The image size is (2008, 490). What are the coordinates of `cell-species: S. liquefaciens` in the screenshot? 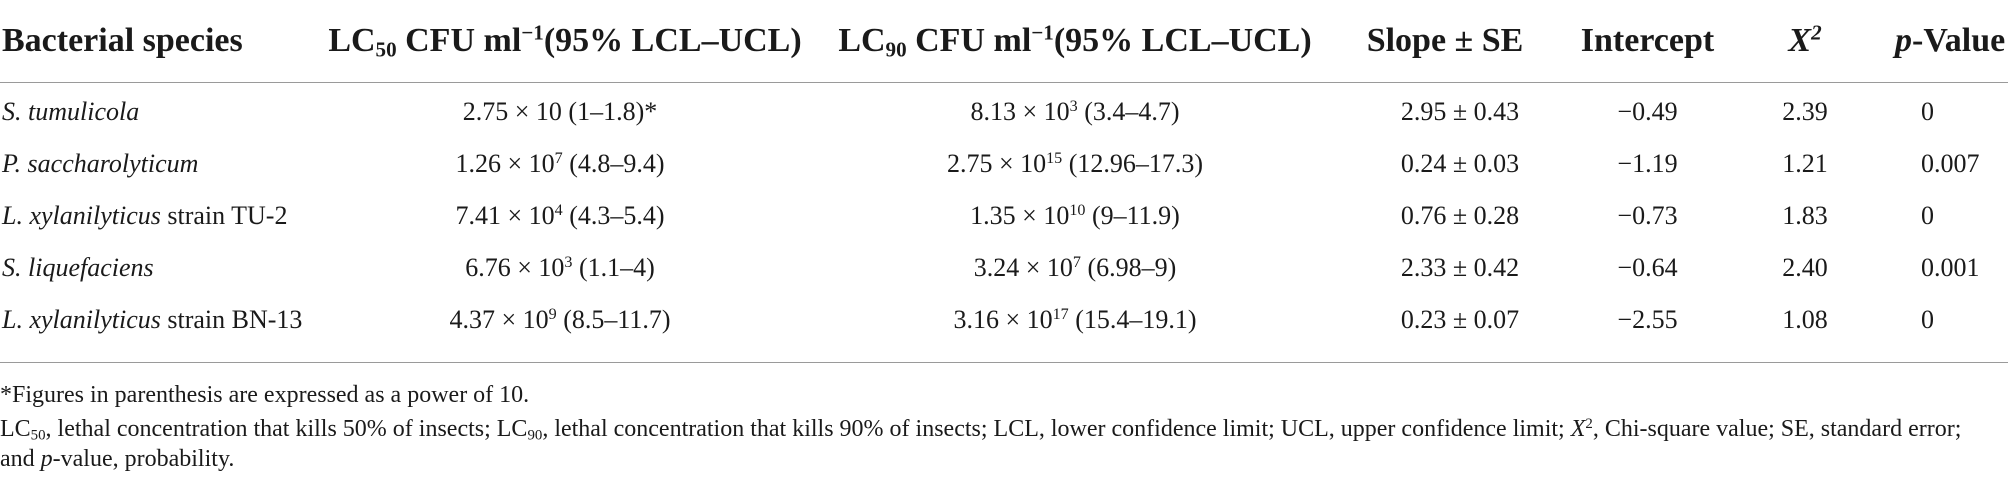 It's located at (155, 268).